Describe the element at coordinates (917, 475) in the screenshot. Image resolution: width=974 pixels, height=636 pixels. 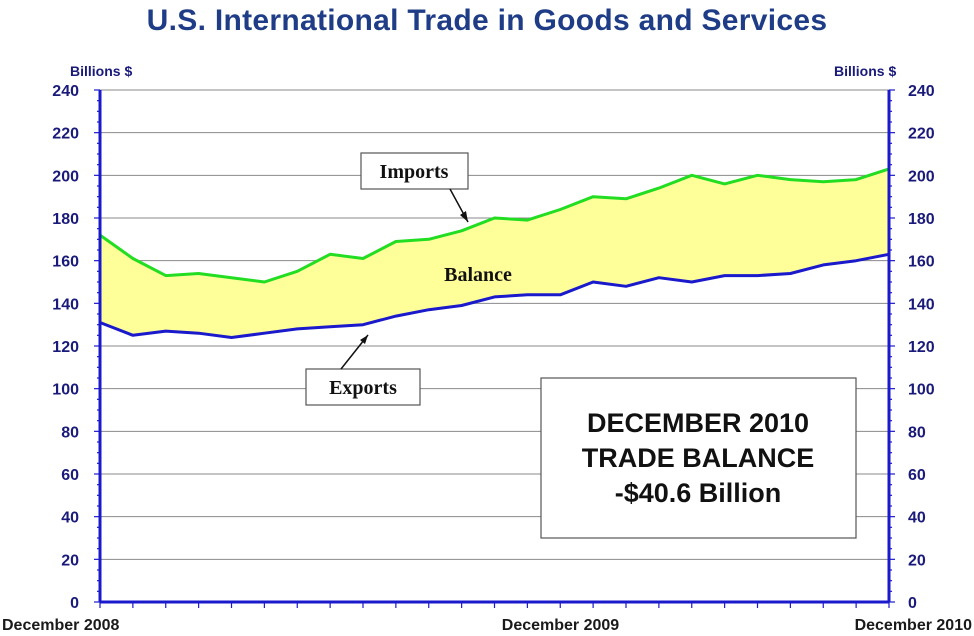
I see `y-tick-label-right: 60` at that location.